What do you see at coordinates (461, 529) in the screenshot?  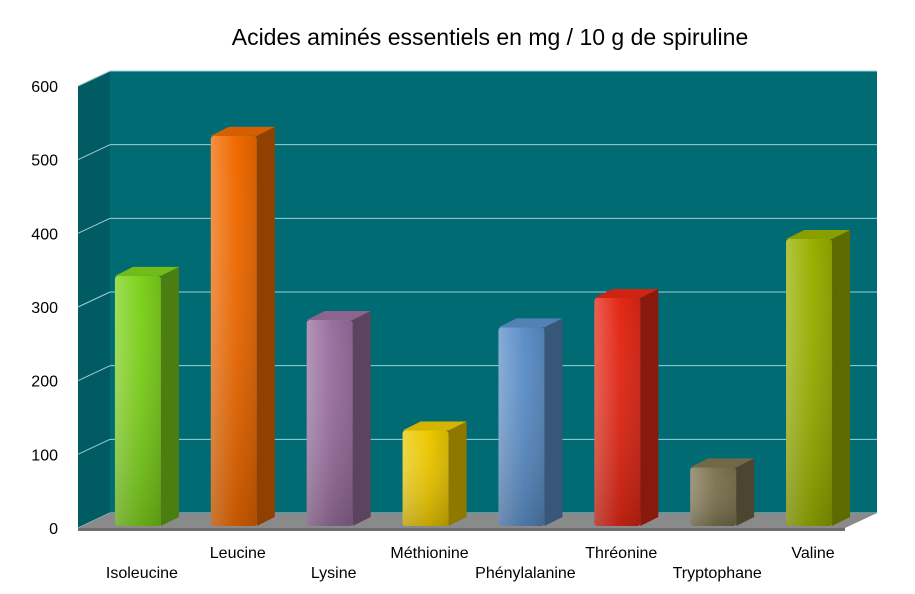 I see `floor-edge` at bounding box center [461, 529].